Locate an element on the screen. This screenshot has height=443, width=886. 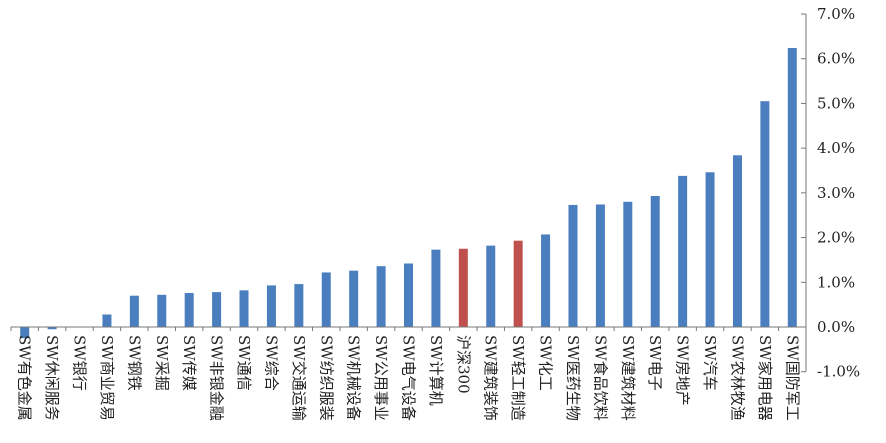
y-tick-label: 0.0% is located at coordinates (836, 327).